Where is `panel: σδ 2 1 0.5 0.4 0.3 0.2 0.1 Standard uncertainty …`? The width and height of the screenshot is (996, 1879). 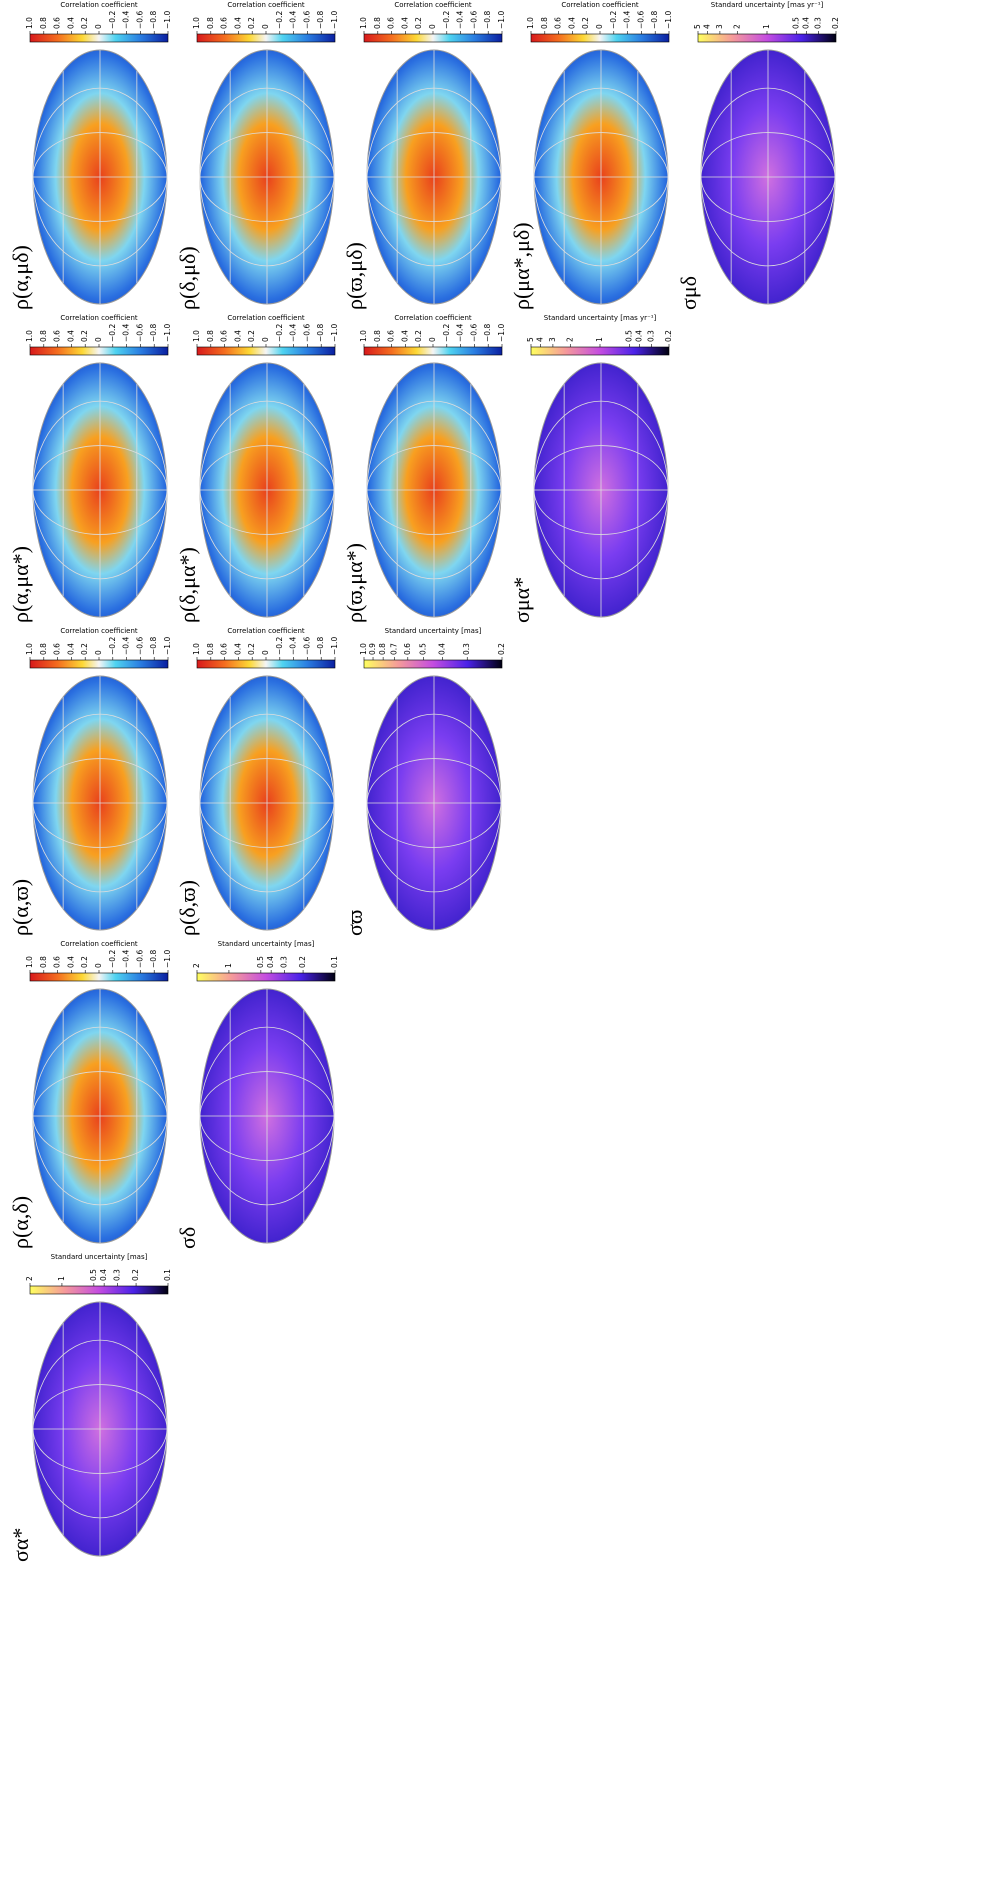 panel: σδ 2 1 0.5 0.4 0.3 0.2 0.1 Standard uncertainty … is located at coordinates (257, 1094).